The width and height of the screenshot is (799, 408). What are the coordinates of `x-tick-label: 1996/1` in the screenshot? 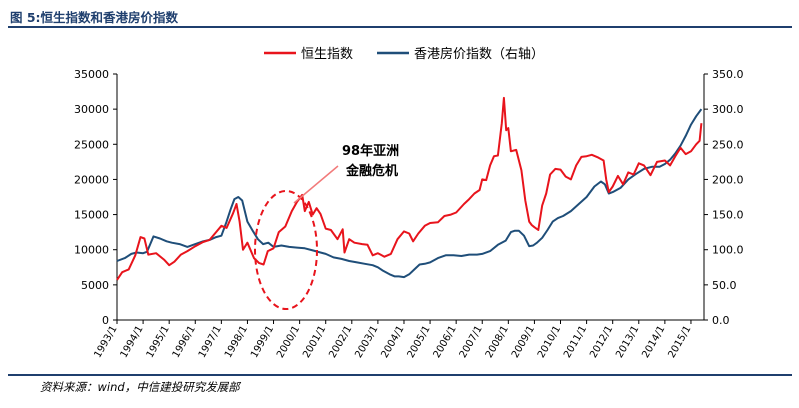 It's located at (184, 342).